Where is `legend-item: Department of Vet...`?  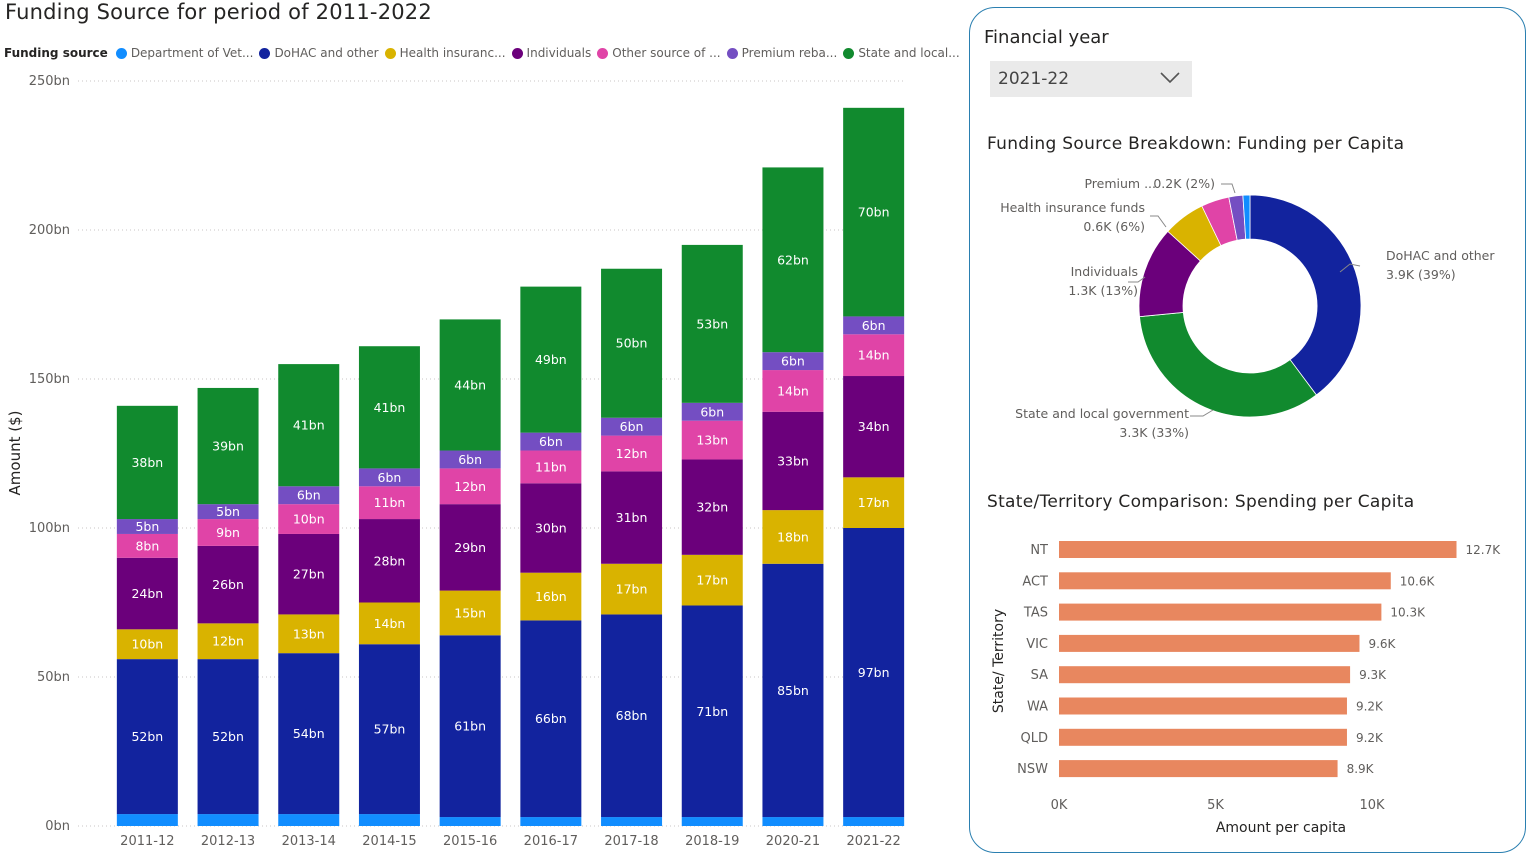
legend-item: Department of Vet... is located at coordinates (184, 53).